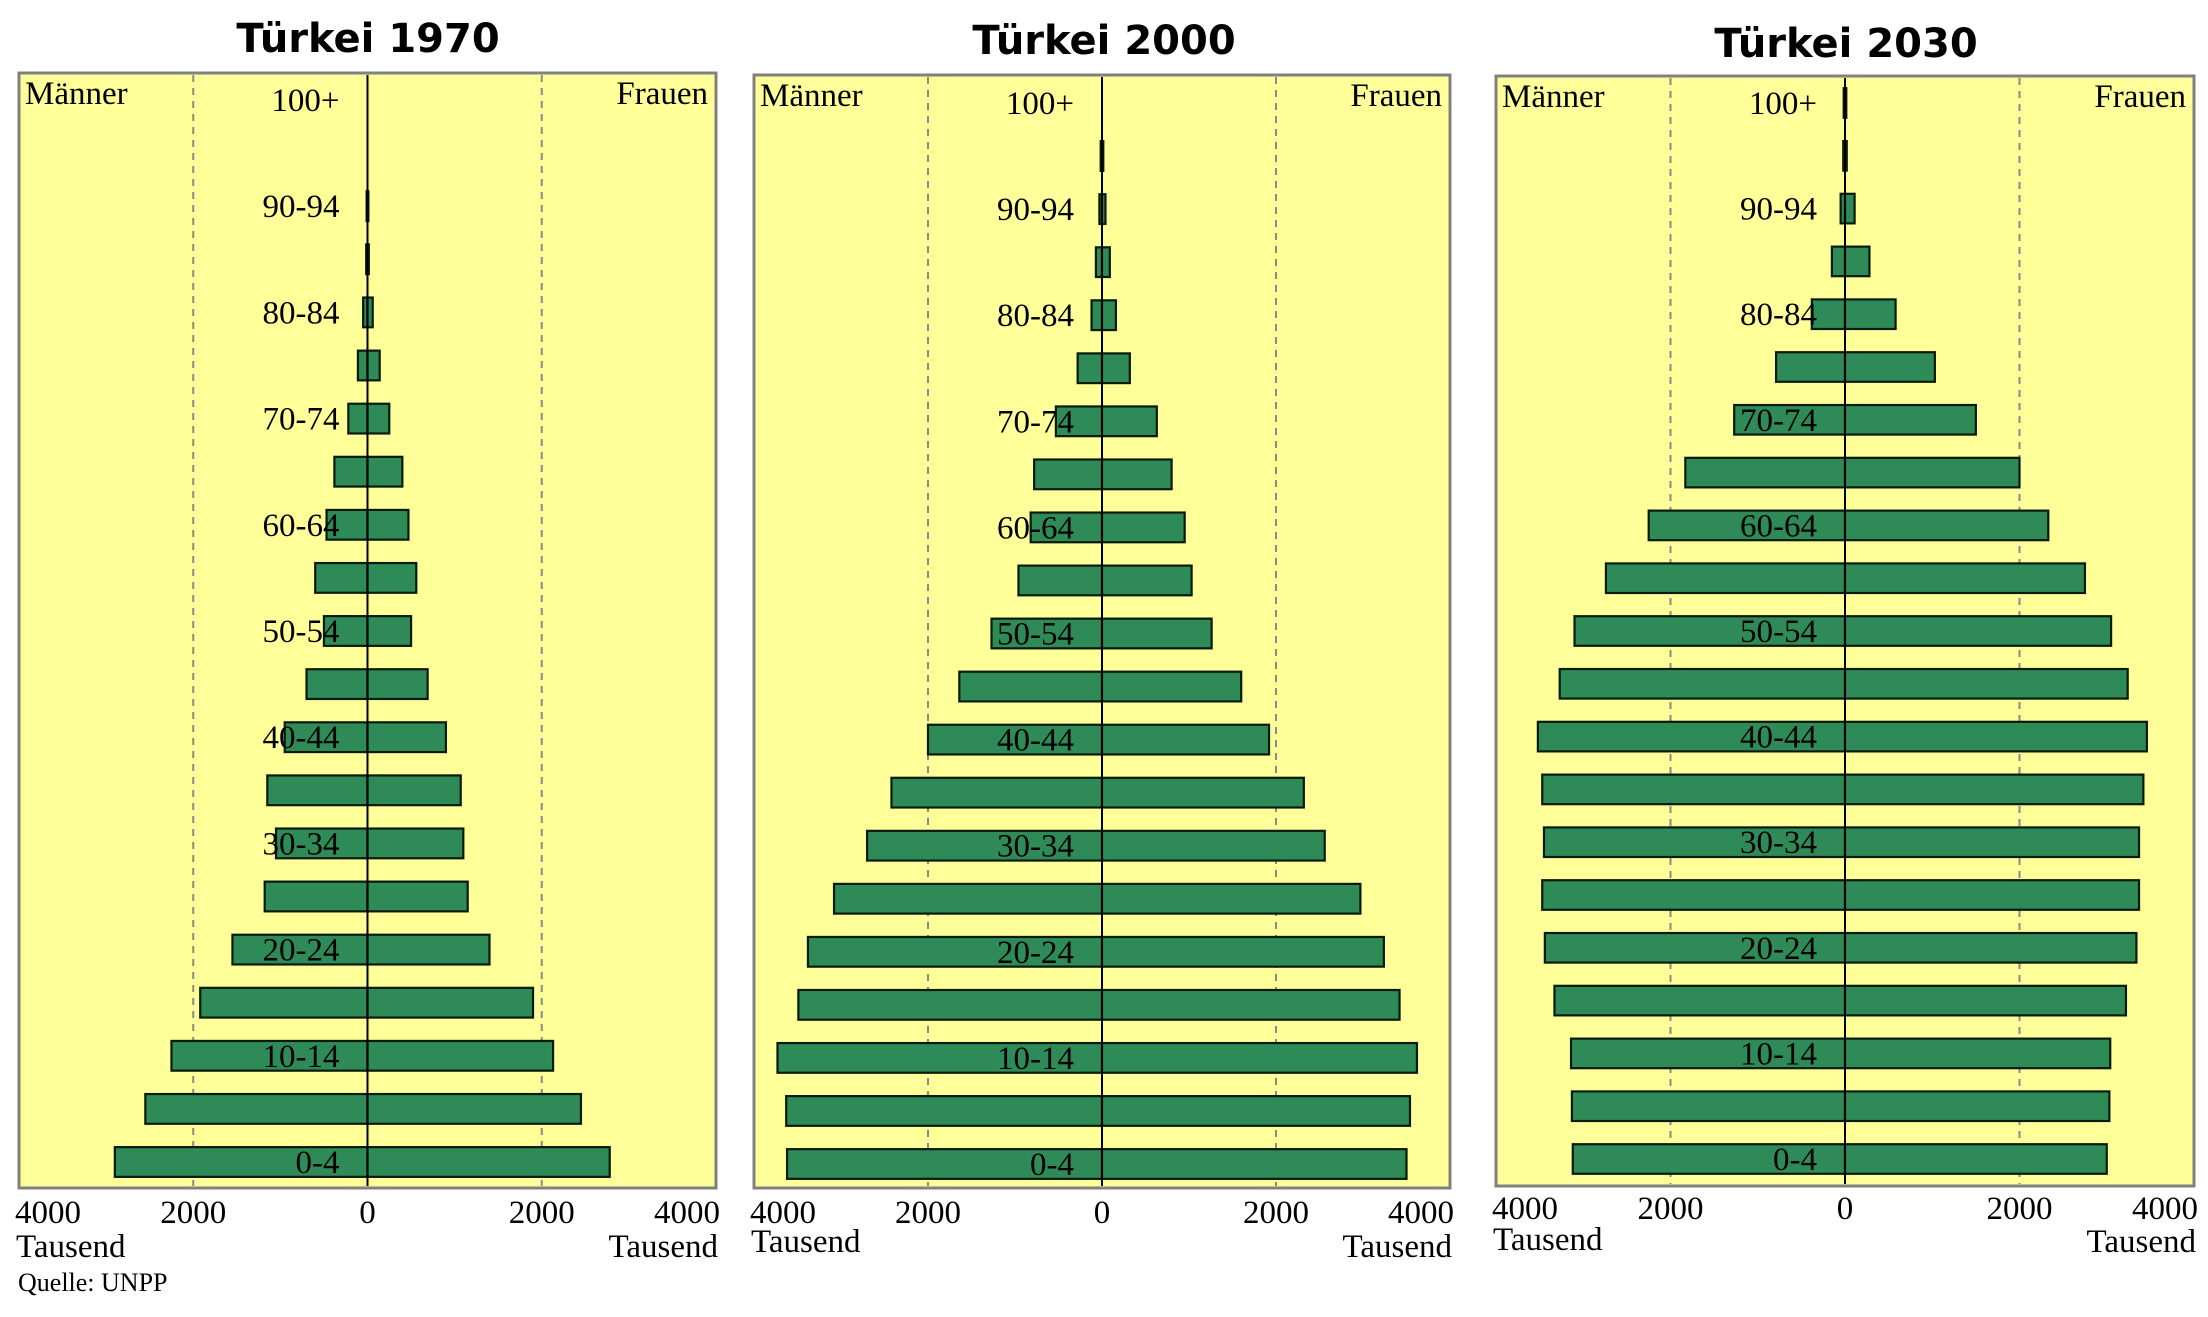 Image resolution: width=2208 pixels, height=1317 pixels. What do you see at coordinates (1778, 210) in the screenshot?
I see `age-label: 90-94` at bounding box center [1778, 210].